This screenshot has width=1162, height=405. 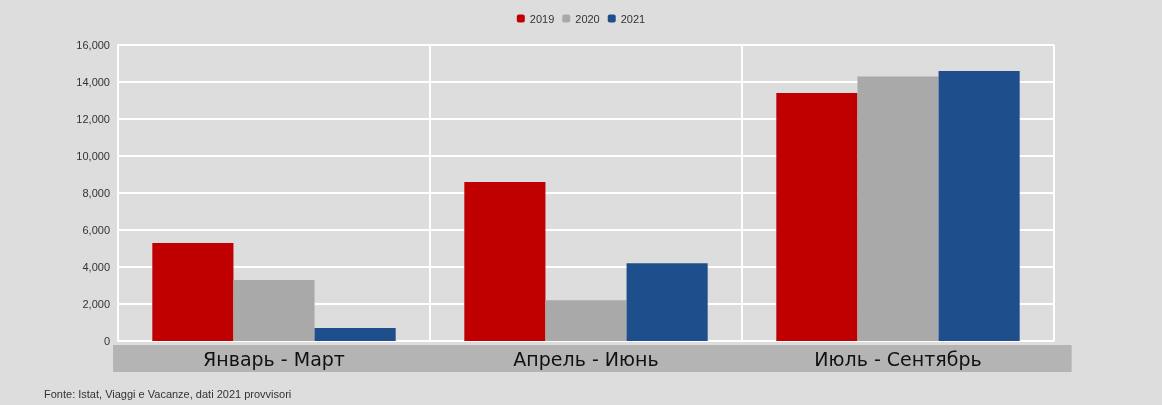 What do you see at coordinates (93, 45) in the screenshot?
I see `y-tick-label: 16,000` at bounding box center [93, 45].